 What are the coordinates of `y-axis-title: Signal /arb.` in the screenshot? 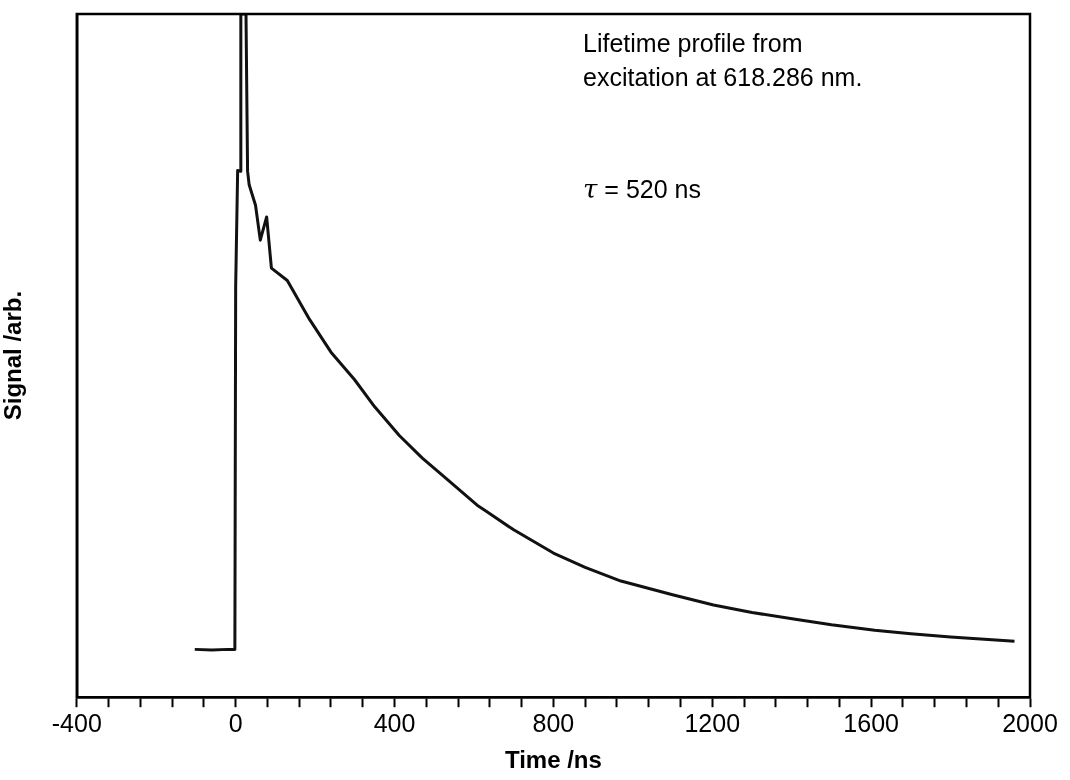 It's located at (13, 355).